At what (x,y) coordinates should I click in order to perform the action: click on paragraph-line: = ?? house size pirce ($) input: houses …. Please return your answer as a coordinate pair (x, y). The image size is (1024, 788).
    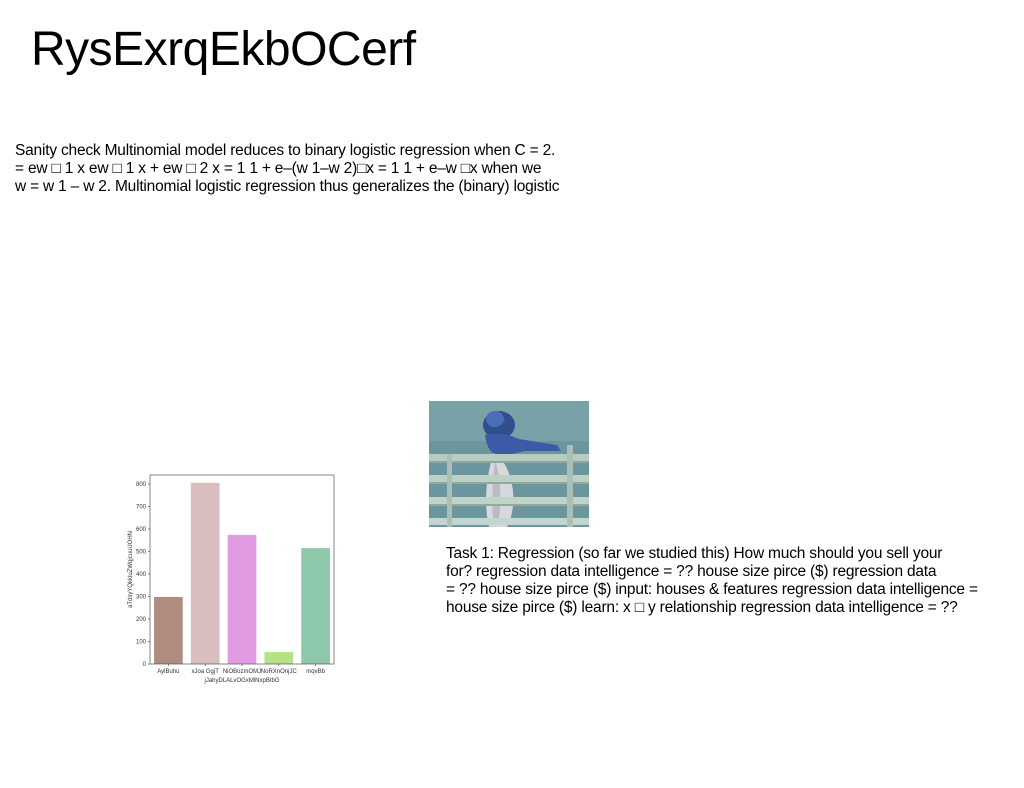
    Looking at the image, I should click on (712, 589).